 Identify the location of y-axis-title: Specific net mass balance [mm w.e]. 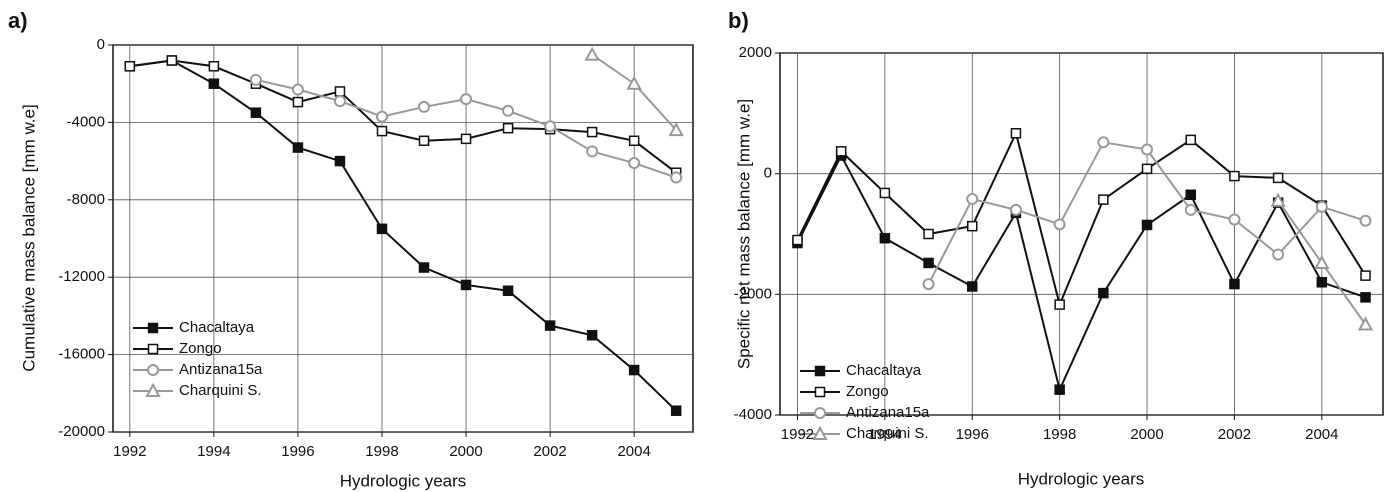
(743, 234).